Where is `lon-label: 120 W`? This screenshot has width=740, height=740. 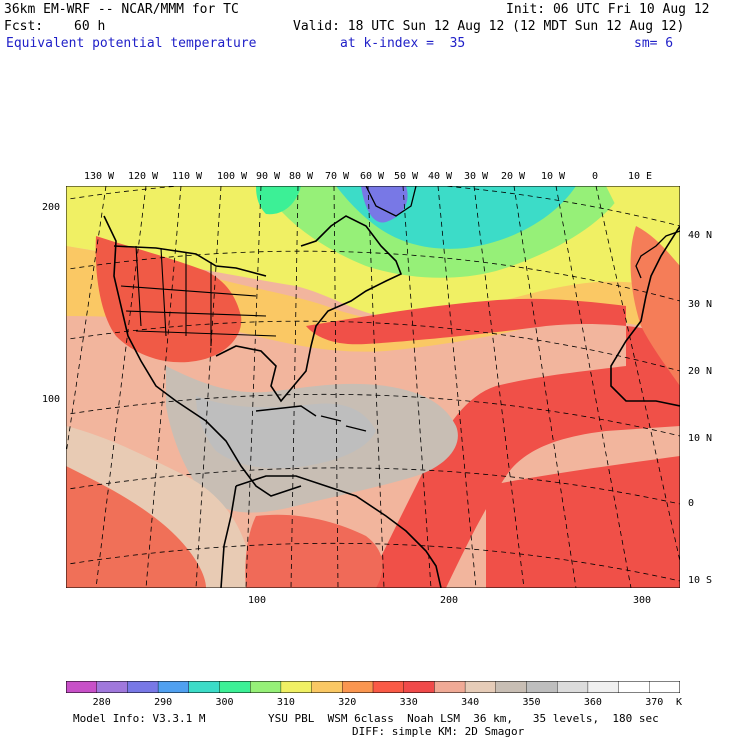 lon-label: 120 W is located at coordinates (143, 176).